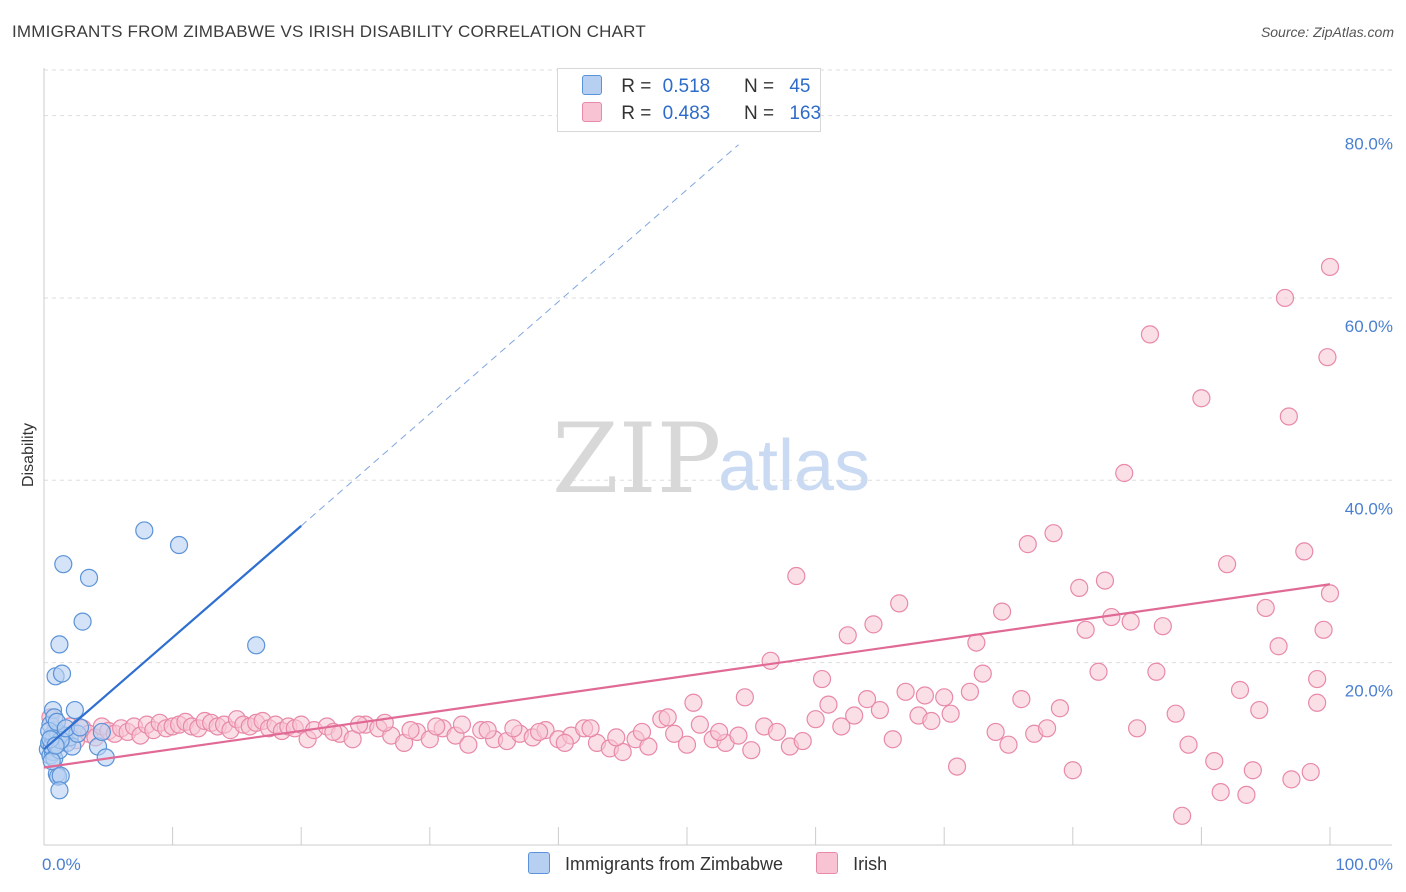 The image size is (1406, 892). I want to click on y-tick-label: 40.0%, so click(1369, 508).